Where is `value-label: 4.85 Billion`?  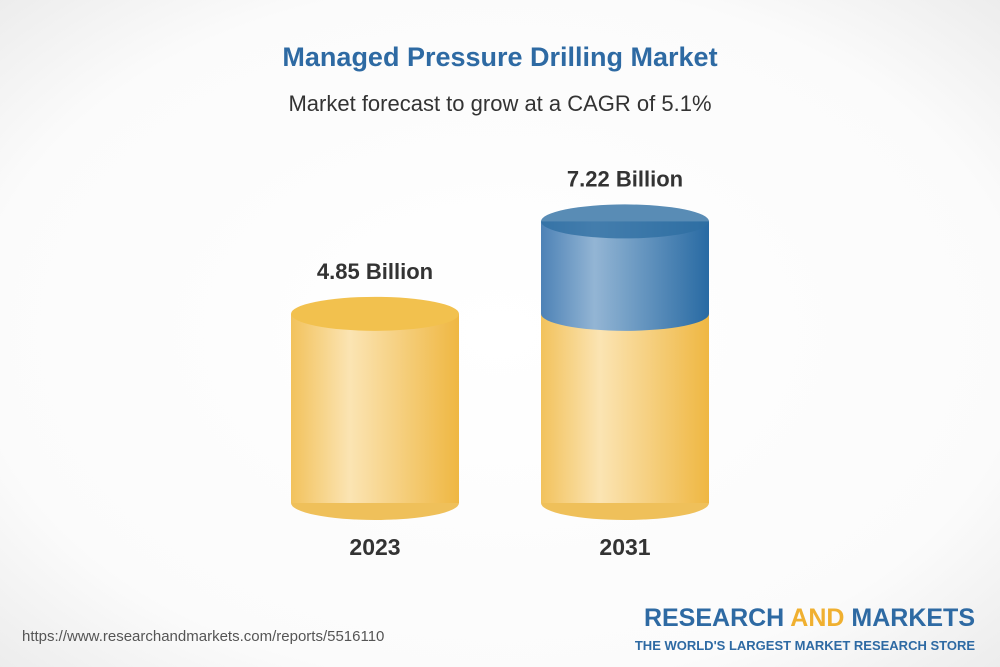 value-label: 4.85 Billion is located at coordinates (375, 271).